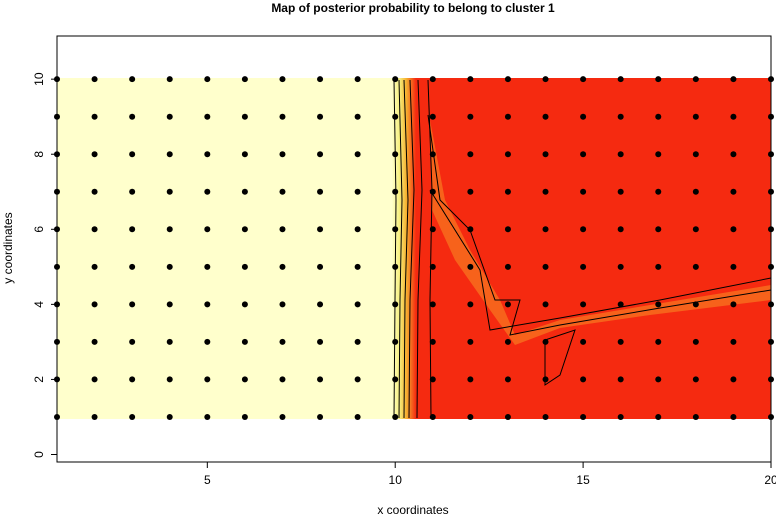  What do you see at coordinates (207, 480) in the screenshot?
I see `x-tick-label: 5` at bounding box center [207, 480].